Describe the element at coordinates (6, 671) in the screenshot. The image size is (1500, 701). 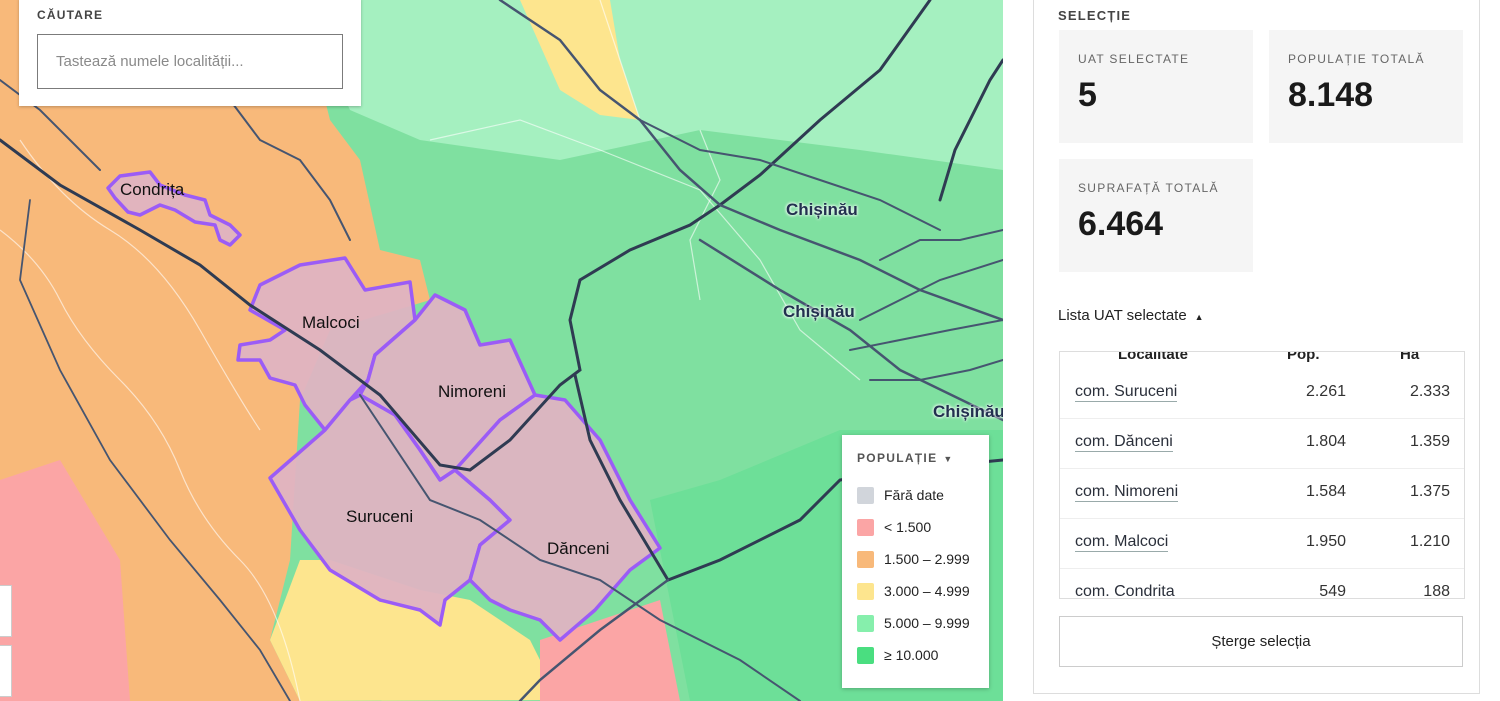
I see `zoom-out-button` at that location.